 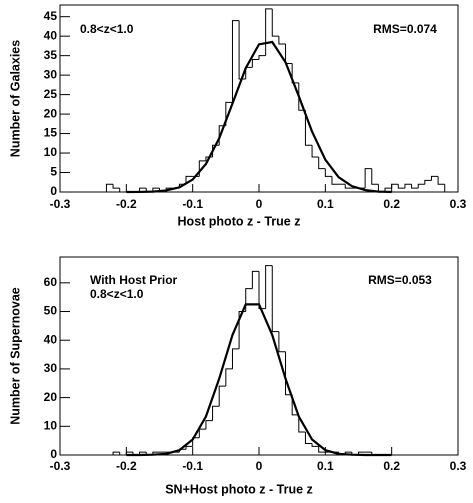 What do you see at coordinates (51, 16) in the screenshot?
I see `y-tick-label: 45` at bounding box center [51, 16].